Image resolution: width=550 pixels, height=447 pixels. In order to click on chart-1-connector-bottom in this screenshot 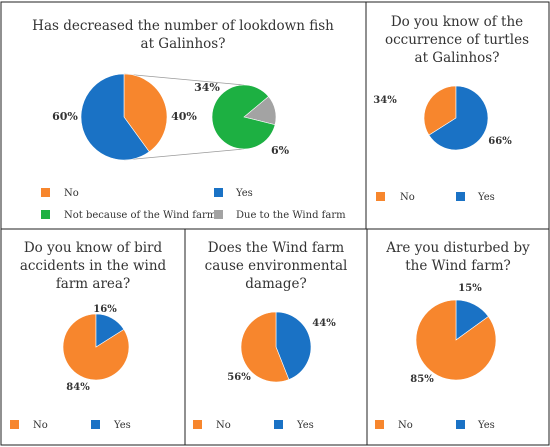, I will do `click(184, 154)`.